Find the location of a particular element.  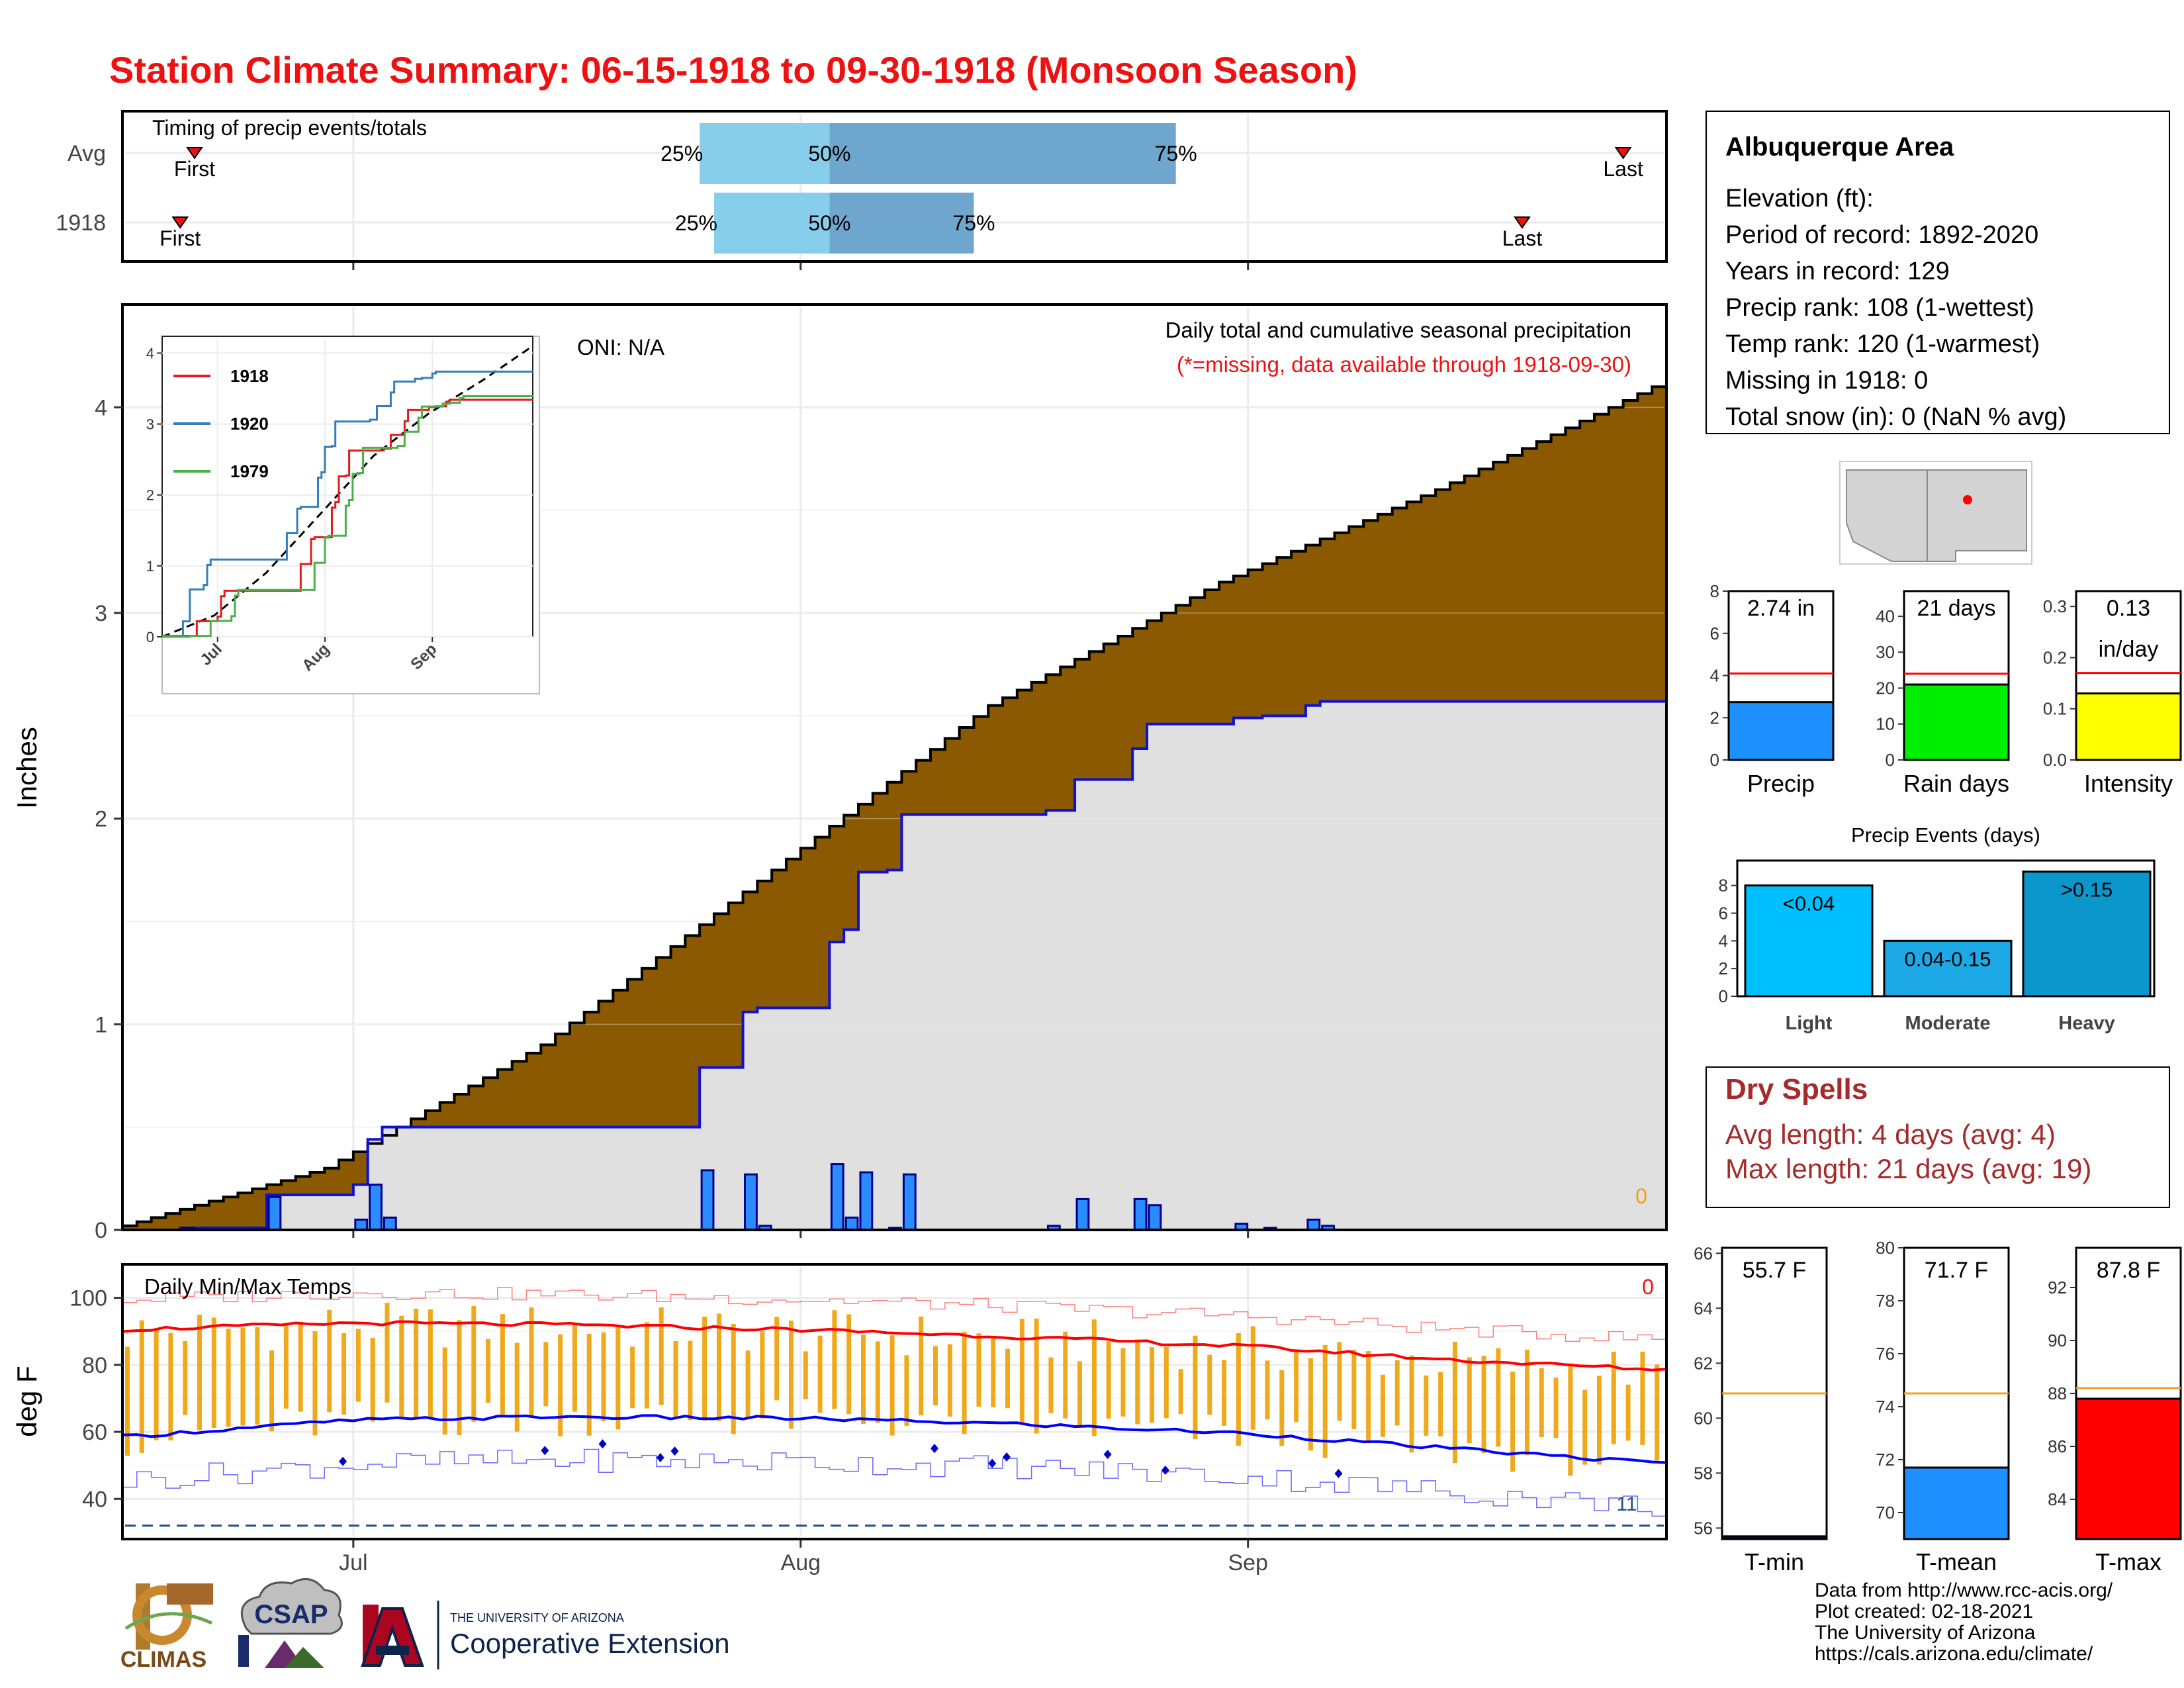

last-event-marker is located at coordinates (1623, 153).